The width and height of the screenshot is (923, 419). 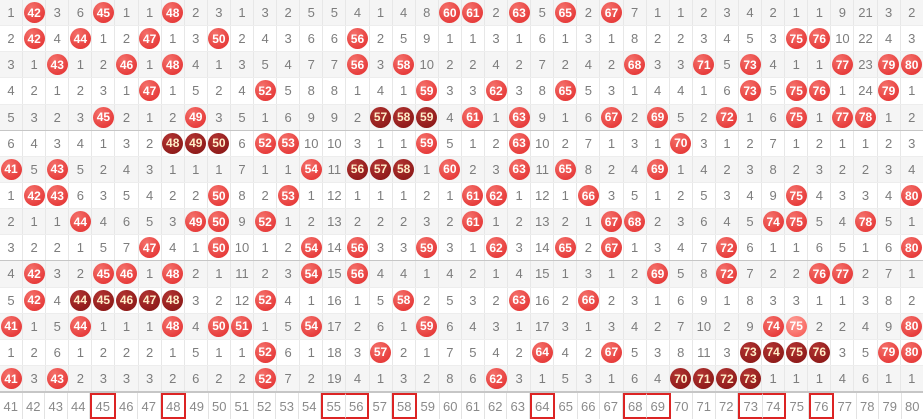 I want to click on drawn-number-cell: 80, so click(x=912, y=326).